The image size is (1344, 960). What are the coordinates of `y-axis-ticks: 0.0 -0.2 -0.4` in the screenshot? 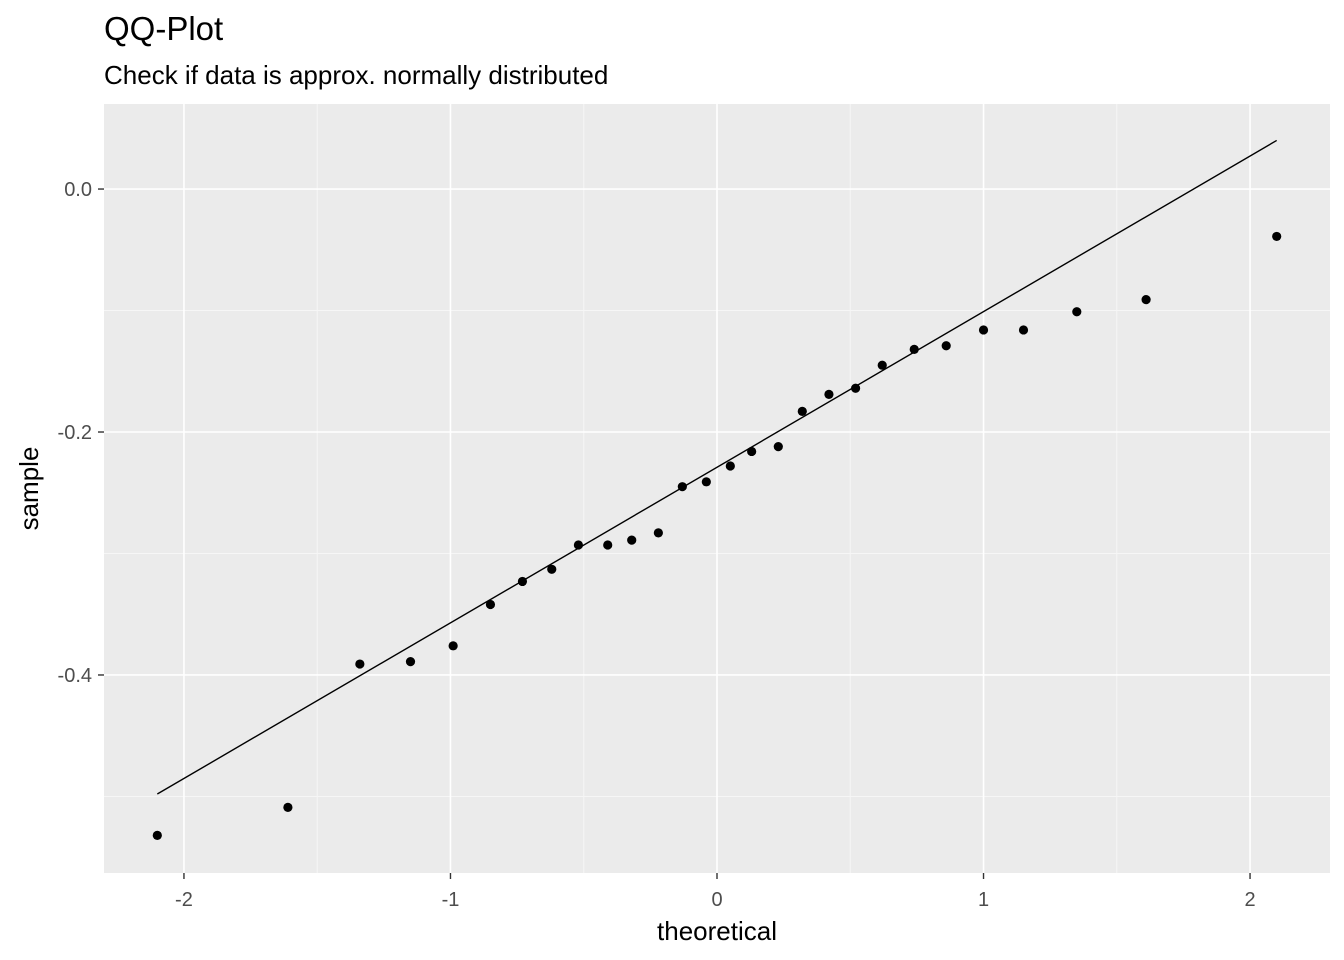 It's located at (81, 433).